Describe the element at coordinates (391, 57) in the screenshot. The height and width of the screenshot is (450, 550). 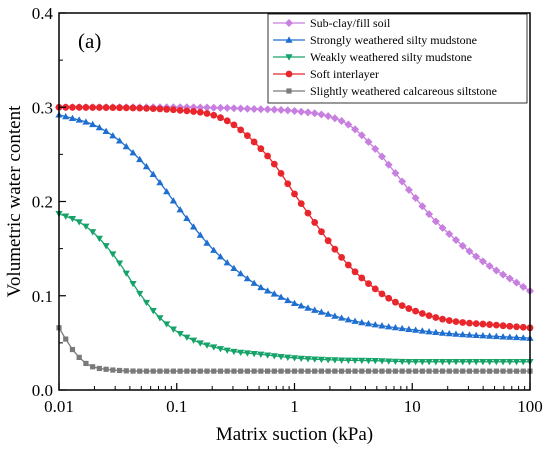
I see `legend-label: Weakly weathered silty mudstone` at that location.